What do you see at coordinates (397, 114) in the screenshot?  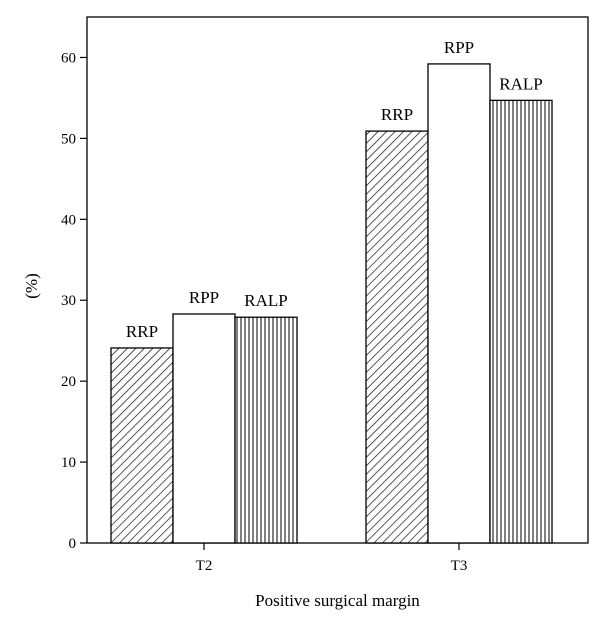 I see `bar-label-rrp-t3: RRP` at bounding box center [397, 114].